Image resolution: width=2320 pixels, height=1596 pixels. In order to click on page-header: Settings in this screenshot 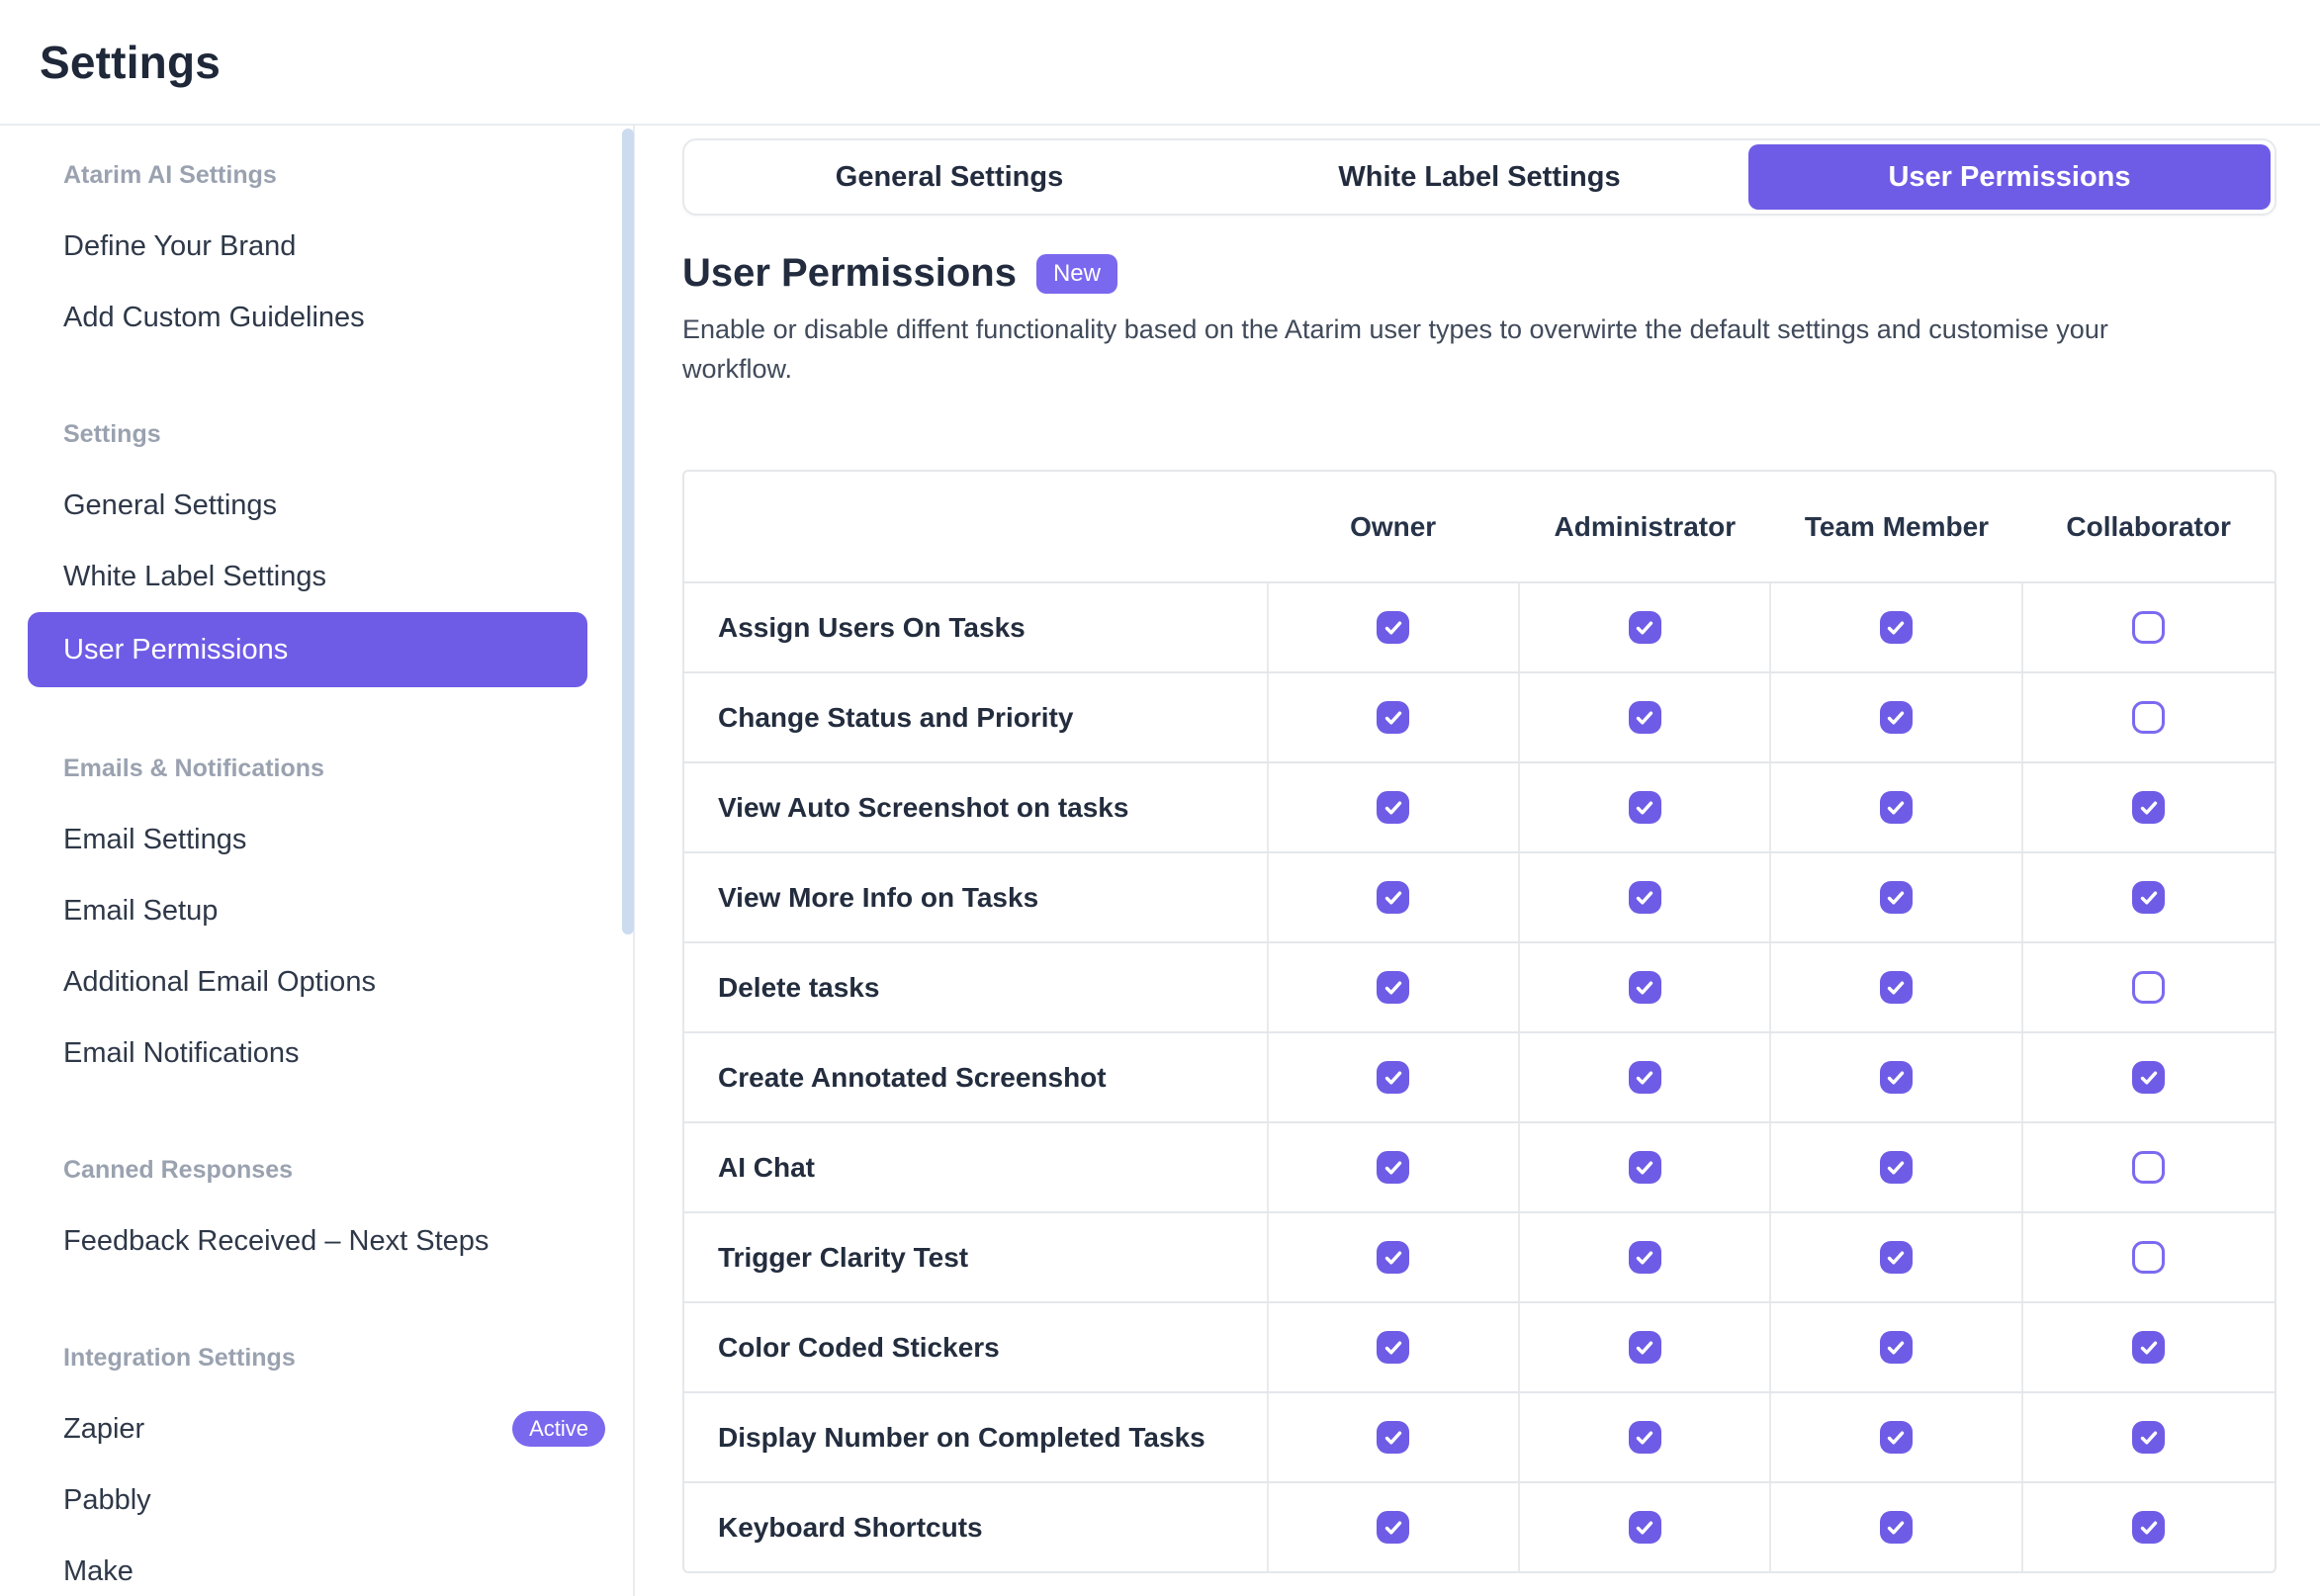, I will do `click(1160, 63)`.